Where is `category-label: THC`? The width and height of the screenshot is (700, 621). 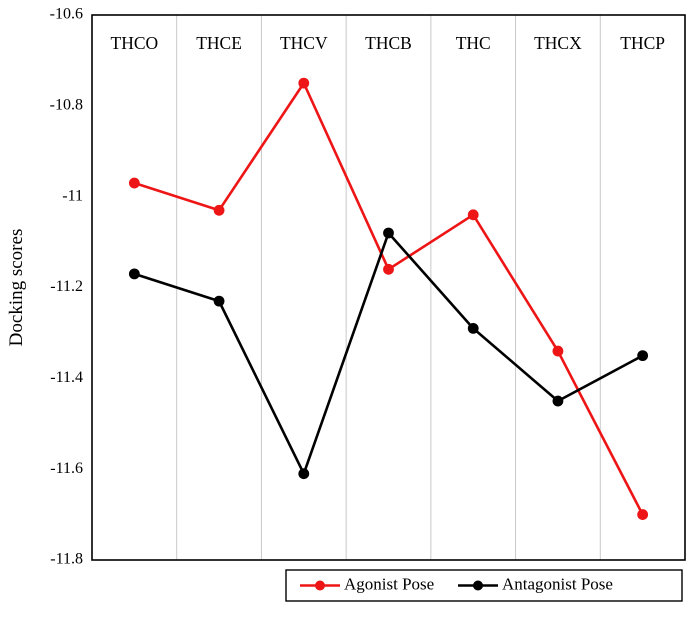
category-label: THC is located at coordinates (473, 43).